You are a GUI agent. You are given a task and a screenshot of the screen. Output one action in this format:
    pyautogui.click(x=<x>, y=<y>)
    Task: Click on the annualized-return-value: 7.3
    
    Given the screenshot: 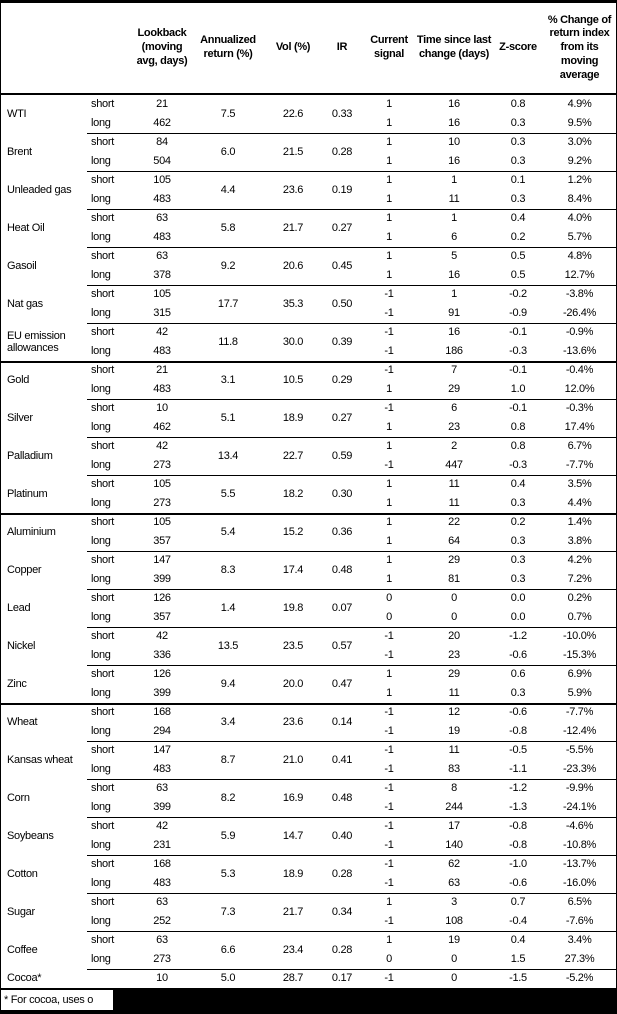 What is the action you would take?
    pyautogui.click(x=228, y=911)
    